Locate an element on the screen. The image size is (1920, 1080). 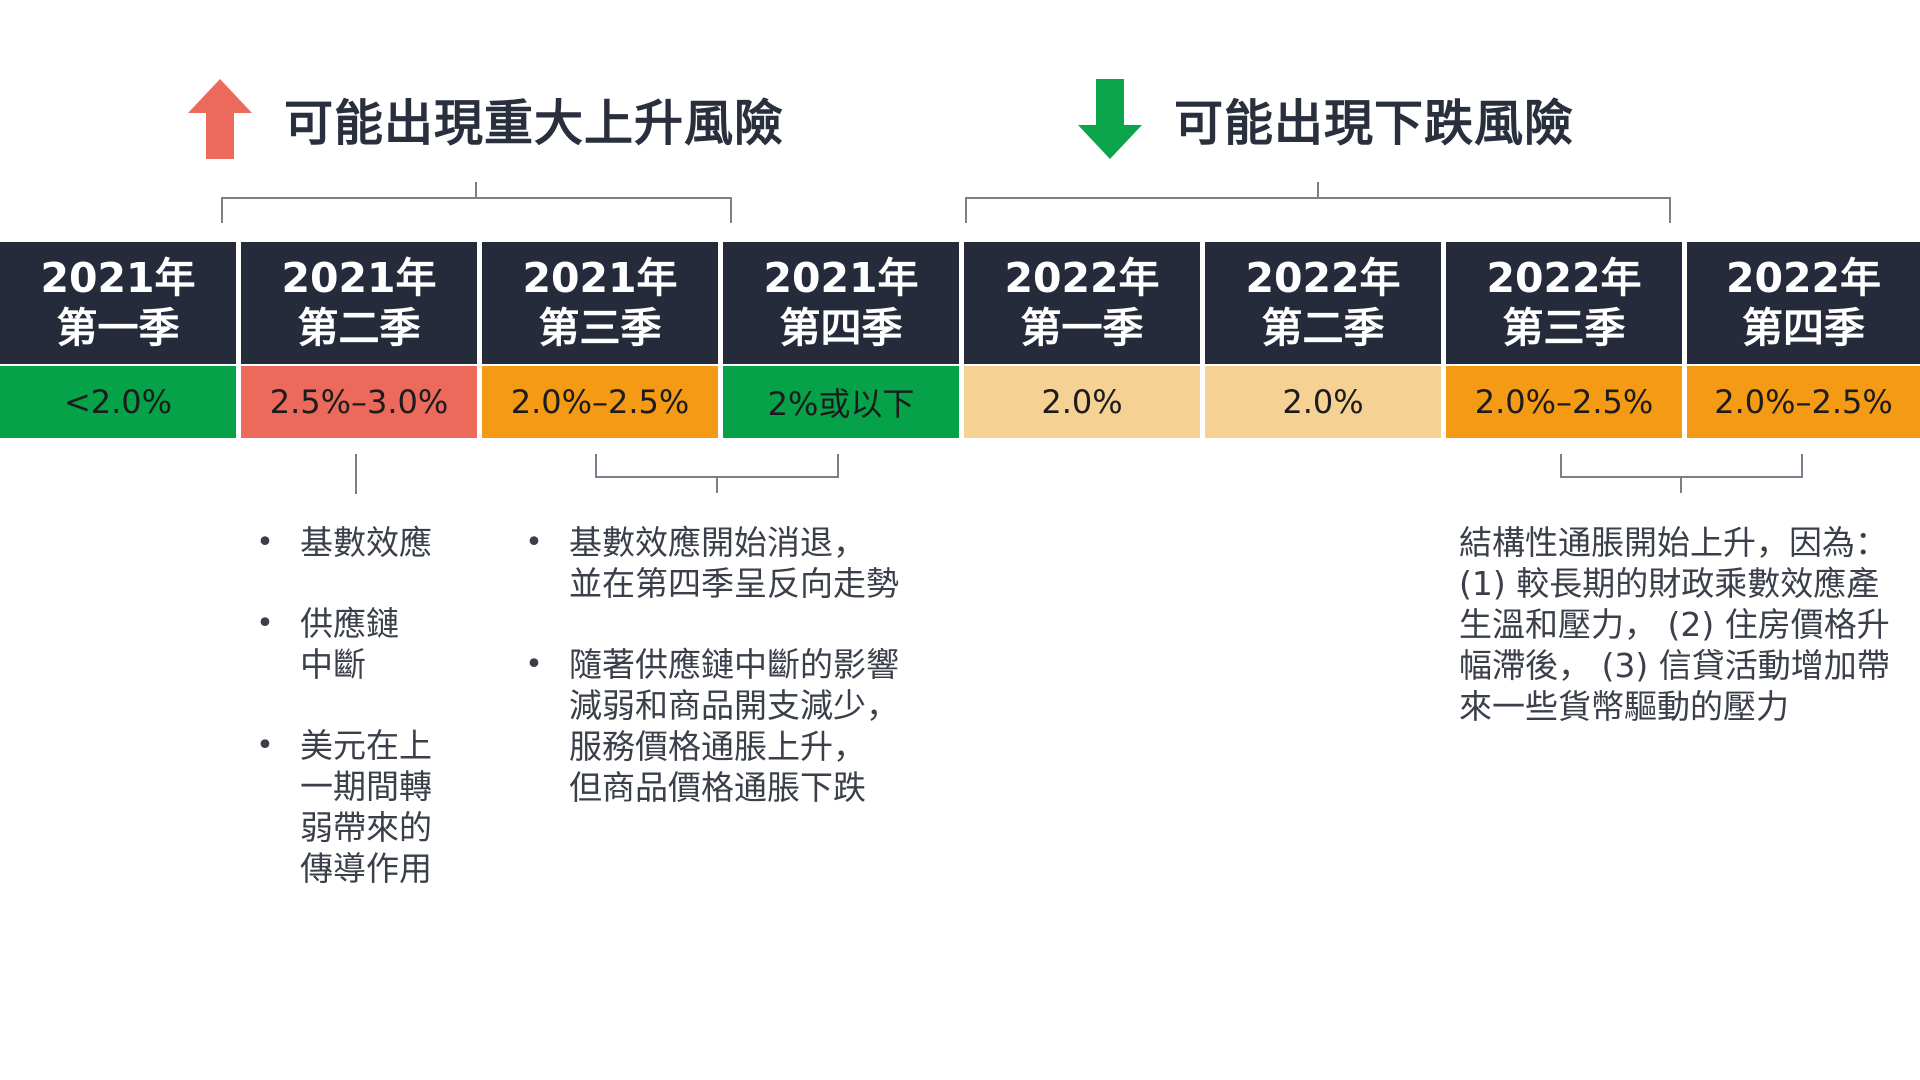
period-header: 2021年 第二季 is located at coordinates (359, 303).